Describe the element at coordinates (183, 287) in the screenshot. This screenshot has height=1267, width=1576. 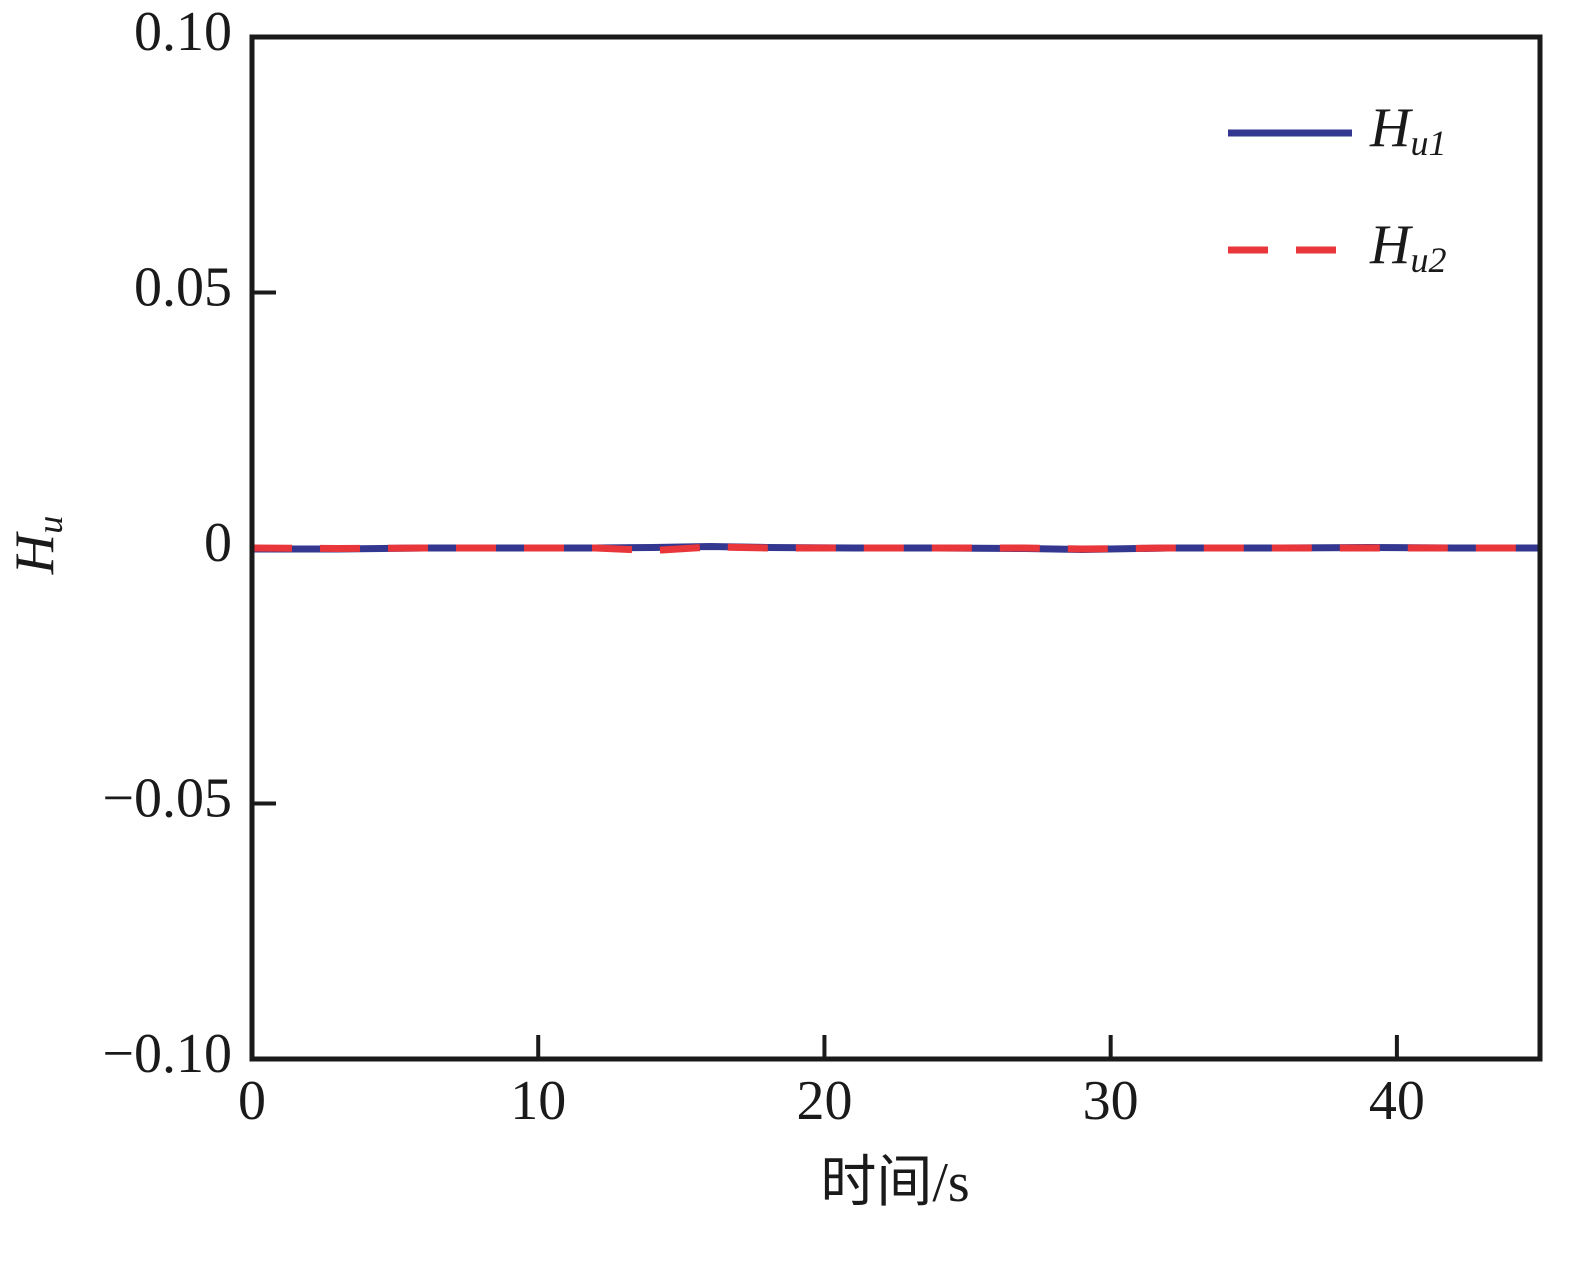
I see `y-tick-label: 0.05` at that location.